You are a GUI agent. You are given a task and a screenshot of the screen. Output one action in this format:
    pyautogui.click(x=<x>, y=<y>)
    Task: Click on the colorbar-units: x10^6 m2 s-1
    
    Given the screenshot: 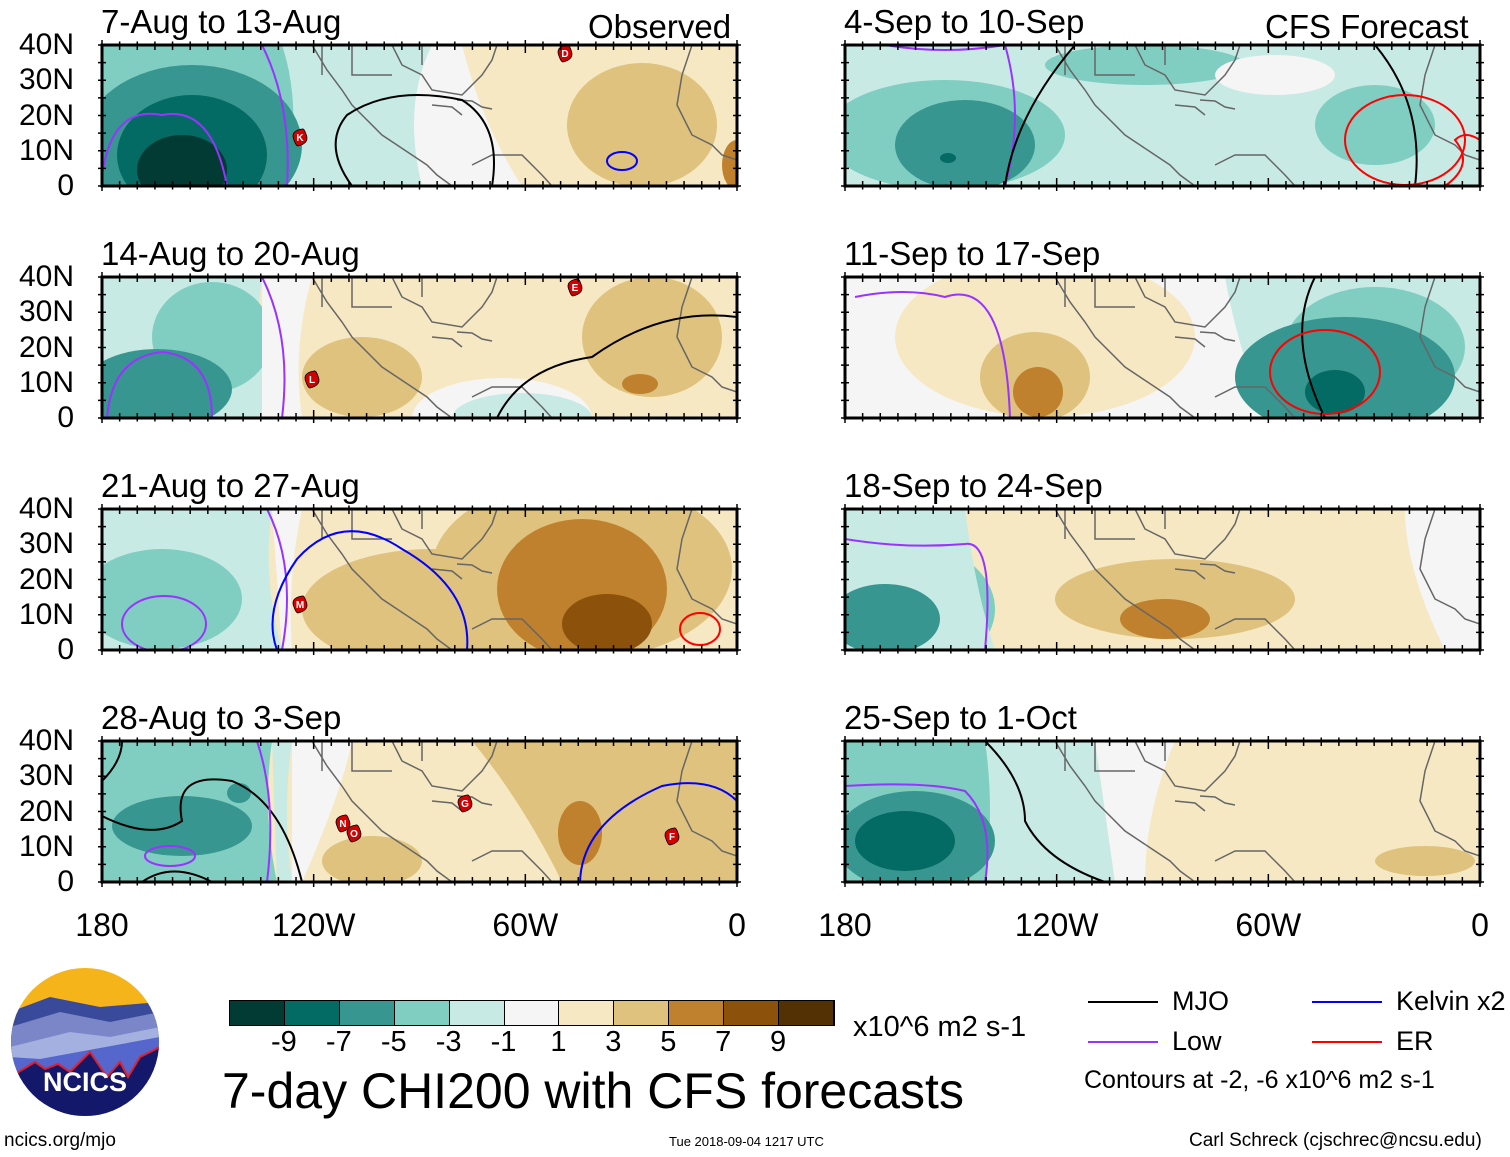 What is the action you would take?
    pyautogui.click(x=940, y=1027)
    